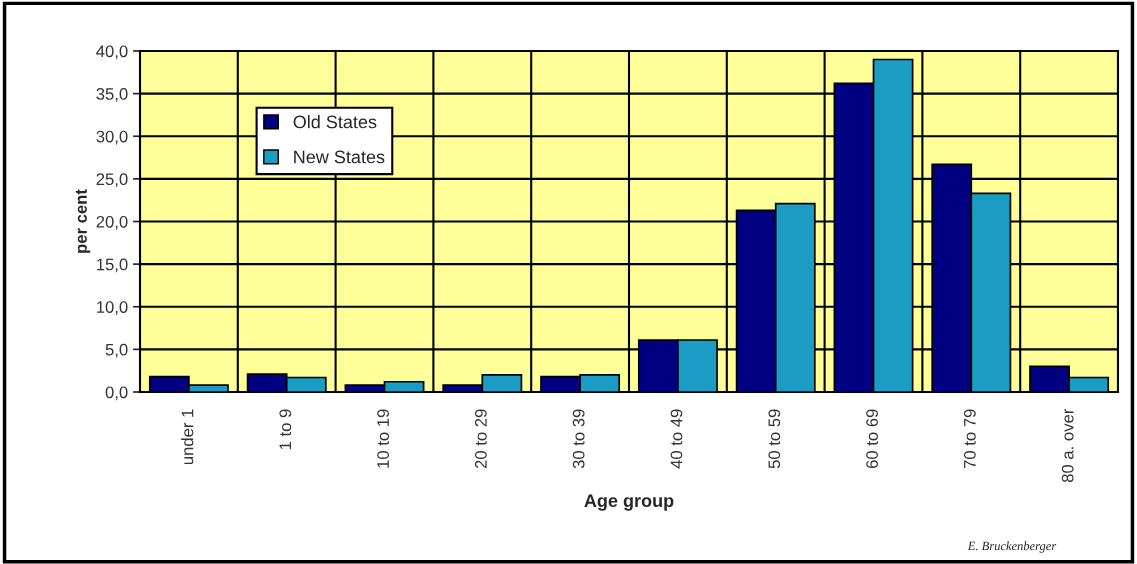  Describe the element at coordinates (112, 308) in the screenshot. I see `y-tick-label: 10,0` at that location.